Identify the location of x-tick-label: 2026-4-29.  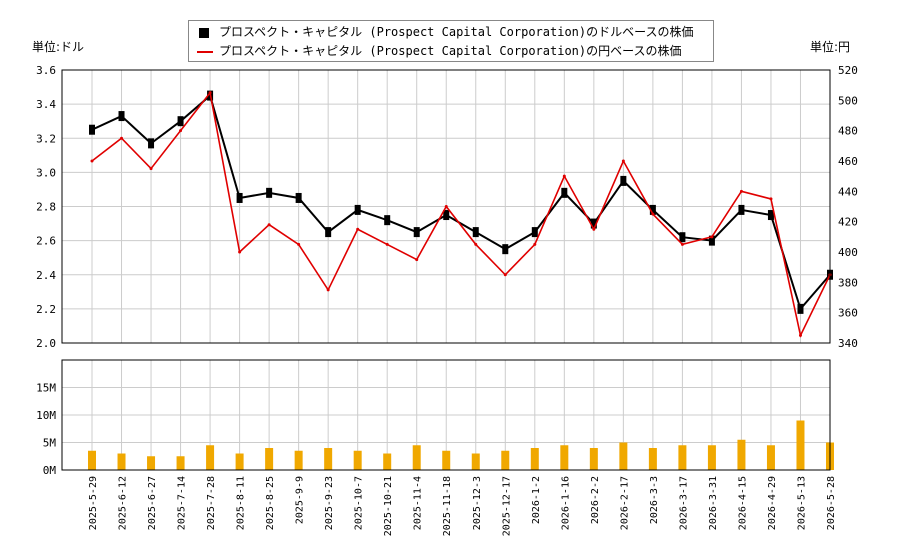
(772, 503).